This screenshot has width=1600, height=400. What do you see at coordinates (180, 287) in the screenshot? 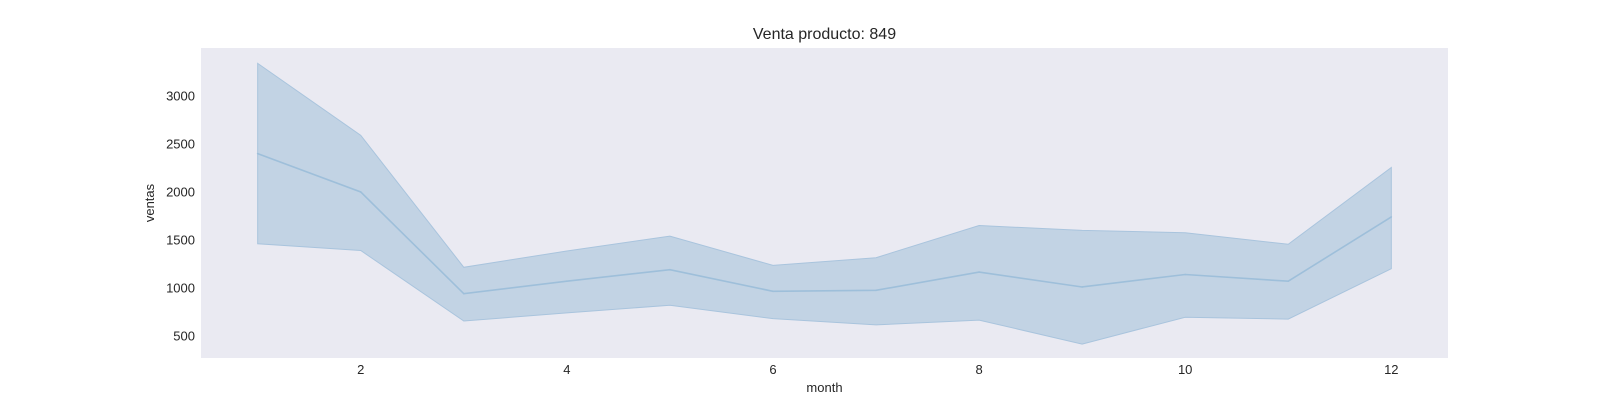
I see `y-tick-label: 1000` at bounding box center [180, 287].